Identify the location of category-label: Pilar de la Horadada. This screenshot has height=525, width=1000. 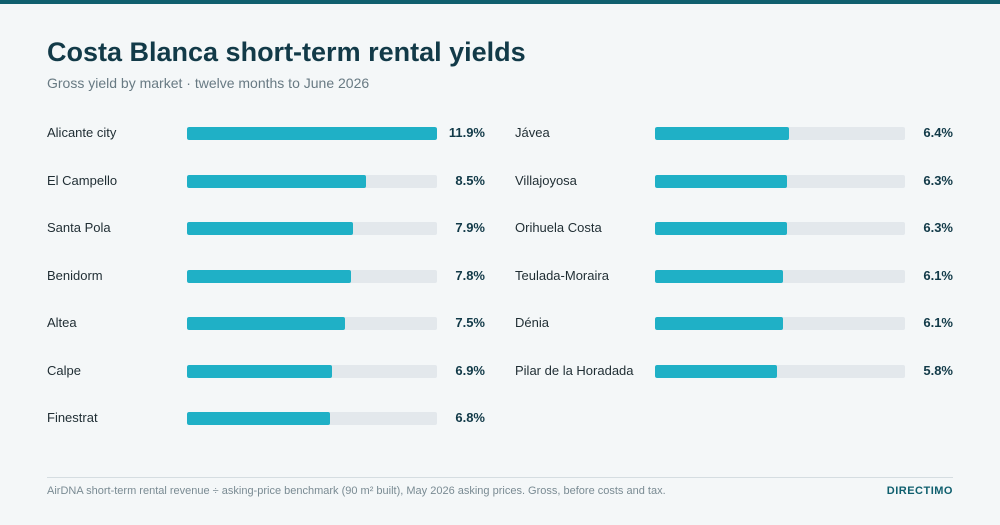
(574, 370).